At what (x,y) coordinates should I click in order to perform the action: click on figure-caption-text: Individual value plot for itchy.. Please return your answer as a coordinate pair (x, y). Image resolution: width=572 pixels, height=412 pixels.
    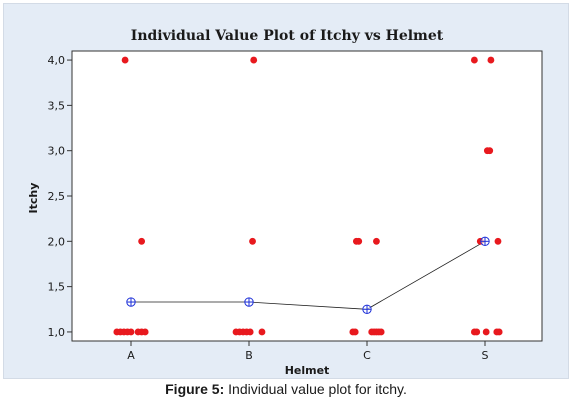
    Looking at the image, I should click on (317, 389).